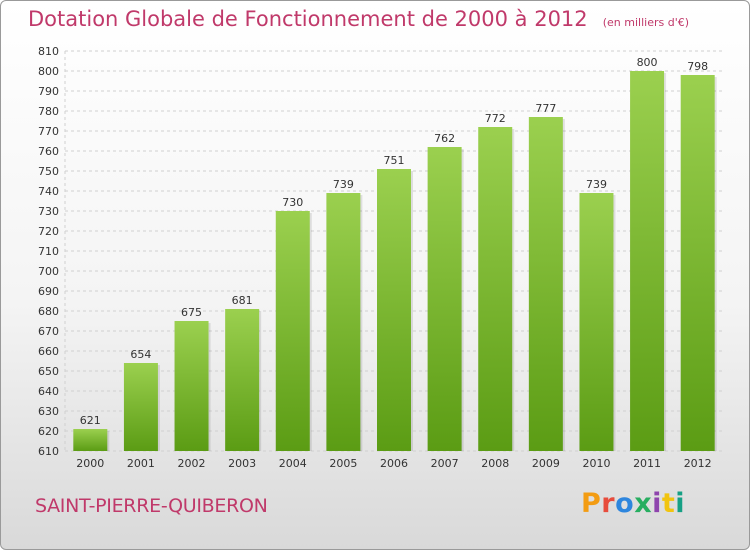 The image size is (750, 550). What do you see at coordinates (48, 131) in the screenshot?
I see `y-tick-label: 770` at bounding box center [48, 131].